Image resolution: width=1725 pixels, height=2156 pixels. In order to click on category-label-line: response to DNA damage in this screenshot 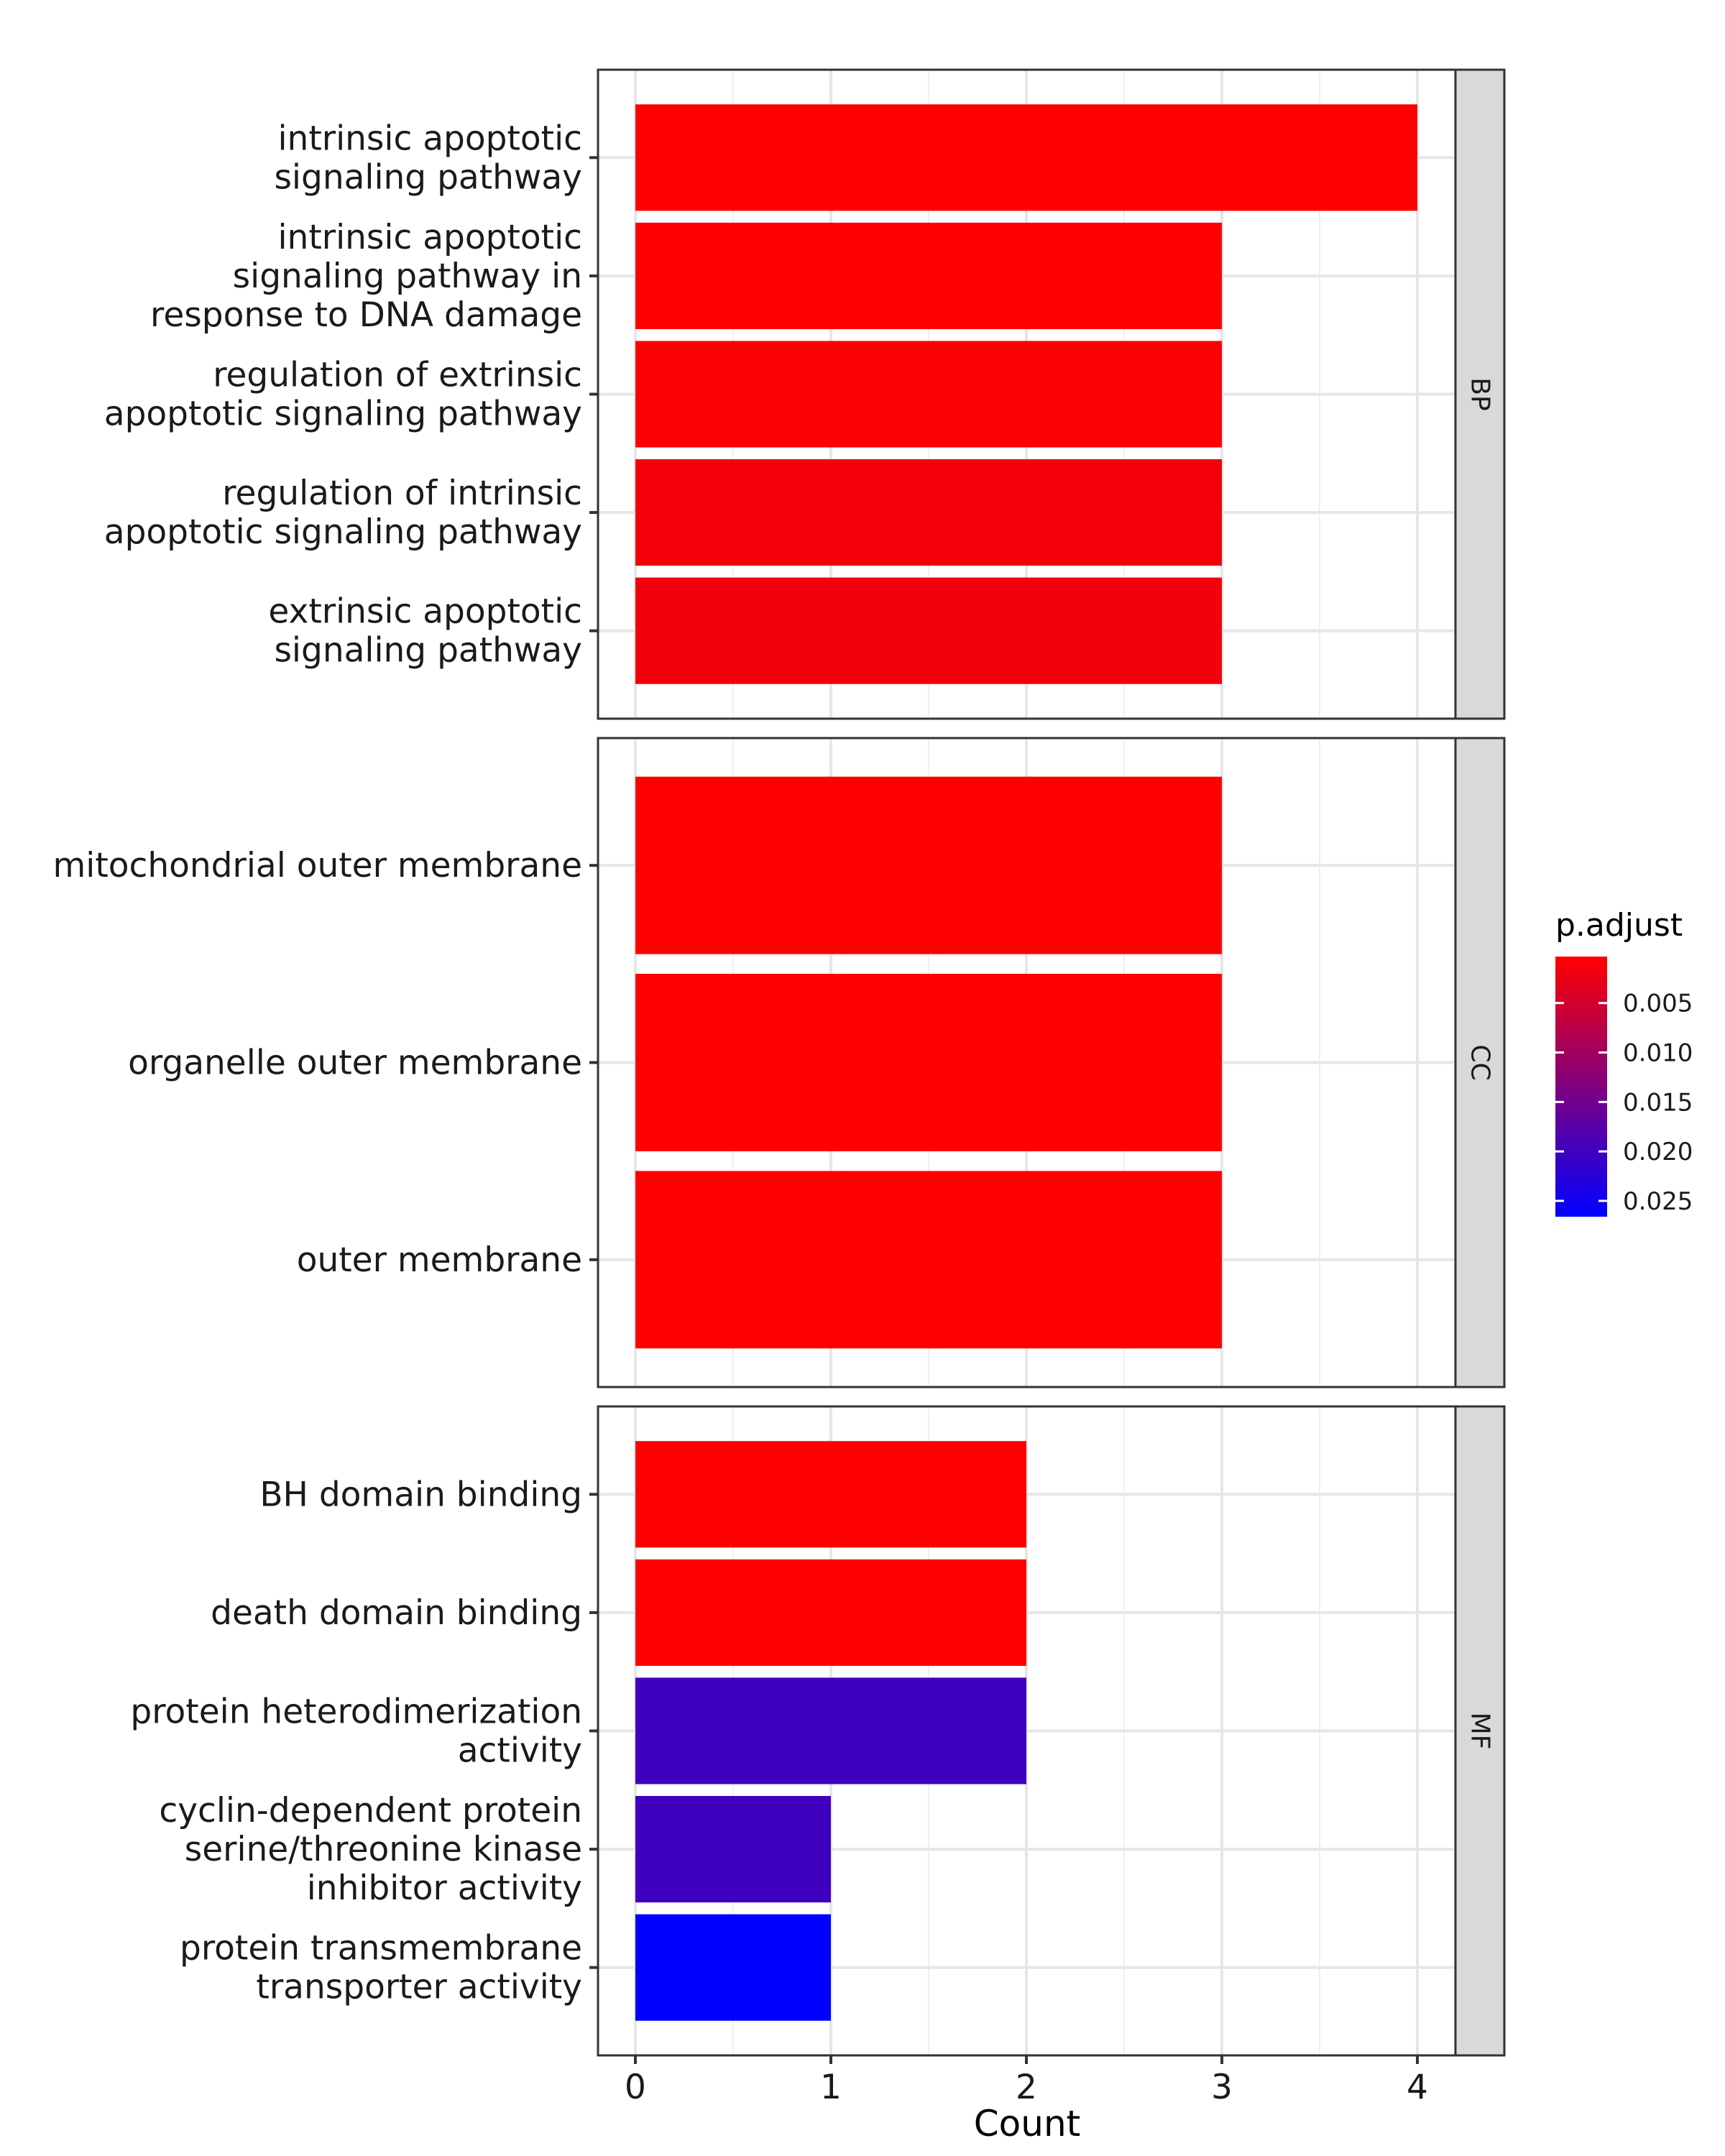, I will do `click(366, 315)`.